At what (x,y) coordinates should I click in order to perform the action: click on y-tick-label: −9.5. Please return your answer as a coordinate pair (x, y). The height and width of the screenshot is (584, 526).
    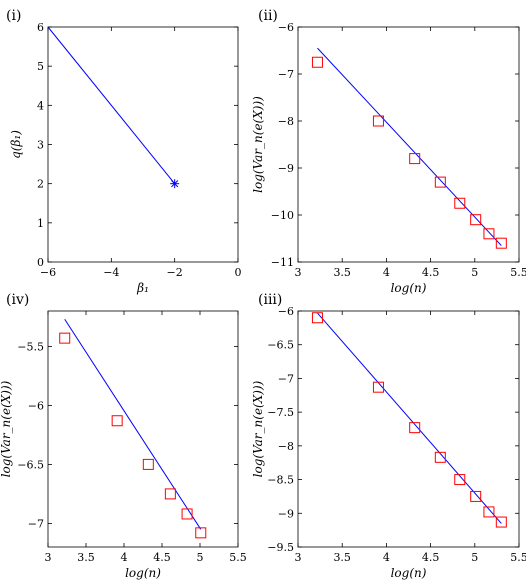
    Looking at the image, I should click on (280, 547).